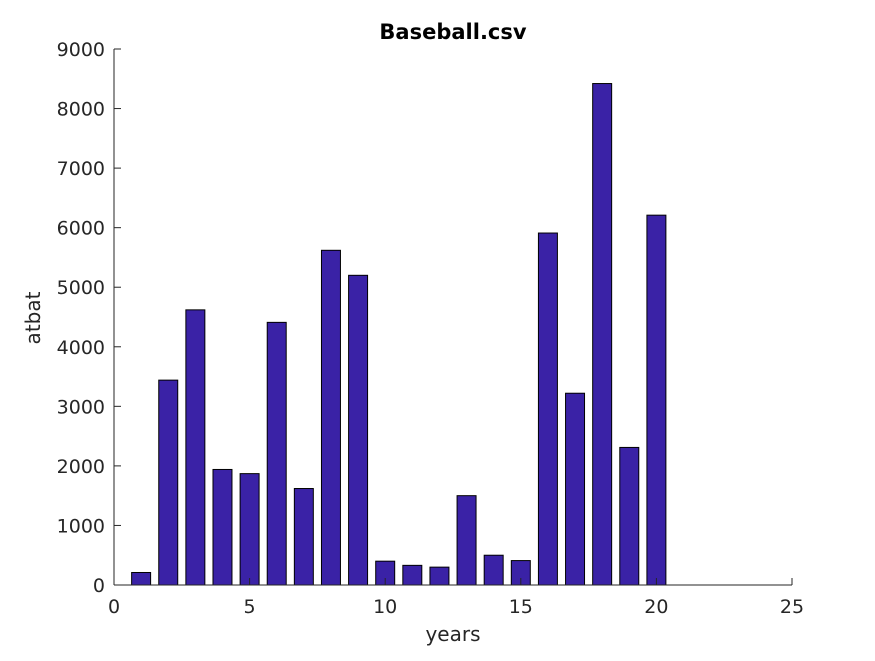 The width and height of the screenshot is (875, 661). I want to click on chart-title: Baseball.csv, so click(452, 32).